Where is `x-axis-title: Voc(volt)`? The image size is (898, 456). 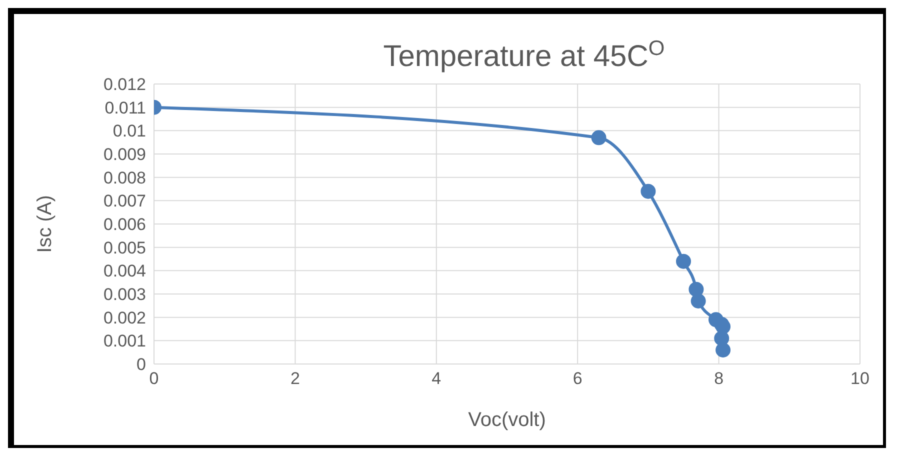
x-axis-title: Voc(volt) is located at coordinates (507, 420).